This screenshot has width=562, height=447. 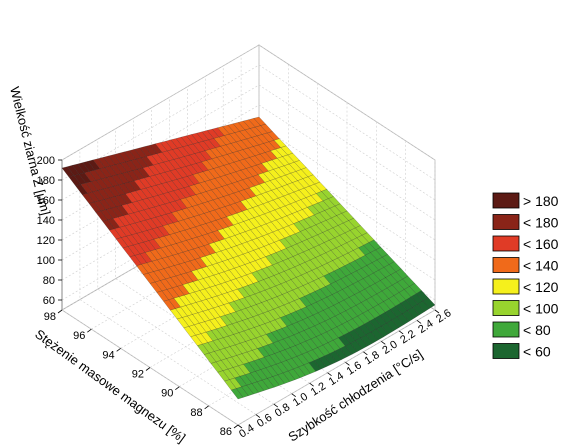 What do you see at coordinates (167, 394) in the screenshot?
I see `y-tick-label: 90` at bounding box center [167, 394].